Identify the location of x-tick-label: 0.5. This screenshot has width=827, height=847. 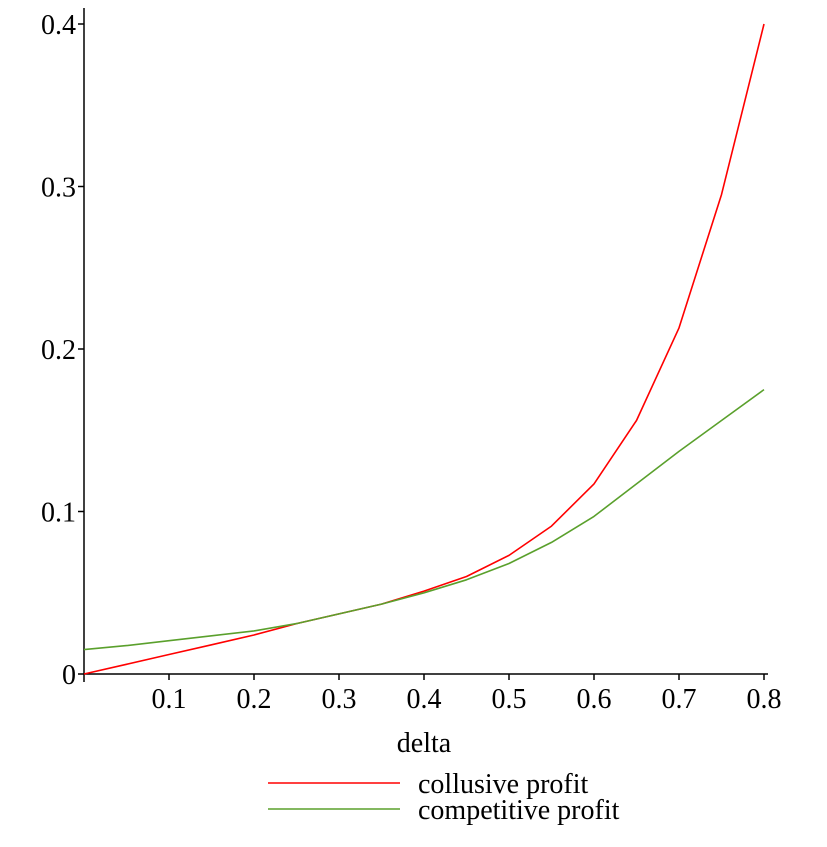
(509, 699).